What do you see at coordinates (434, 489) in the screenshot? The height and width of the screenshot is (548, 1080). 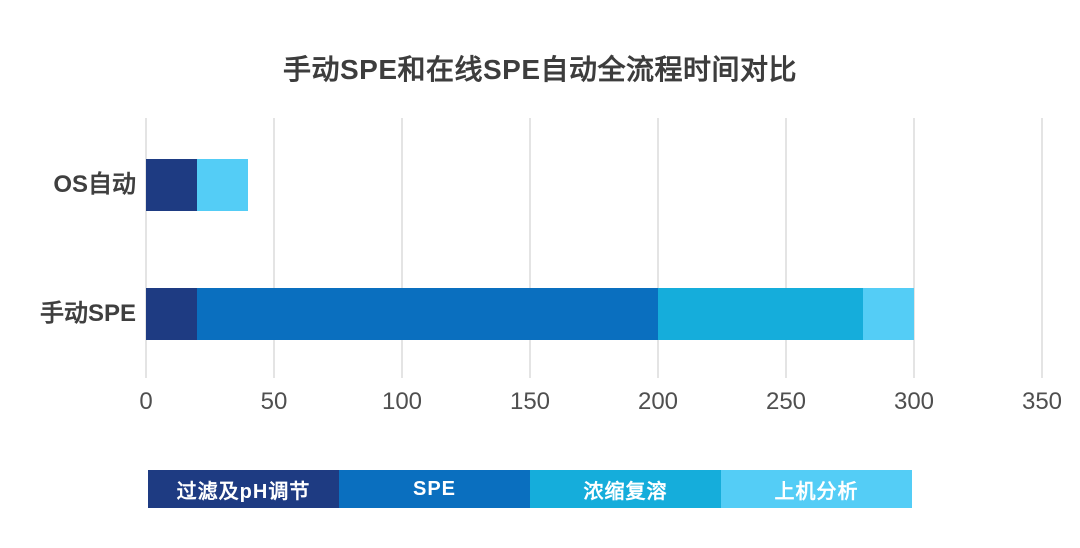 I see `legend-item-SPE: SPE` at bounding box center [434, 489].